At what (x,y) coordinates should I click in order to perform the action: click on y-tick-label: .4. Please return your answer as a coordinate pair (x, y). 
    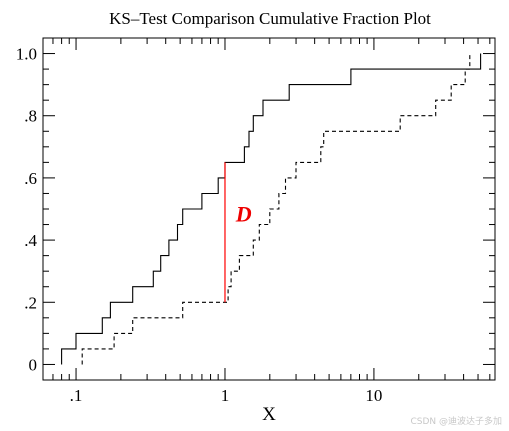
    Looking at the image, I should click on (30, 240).